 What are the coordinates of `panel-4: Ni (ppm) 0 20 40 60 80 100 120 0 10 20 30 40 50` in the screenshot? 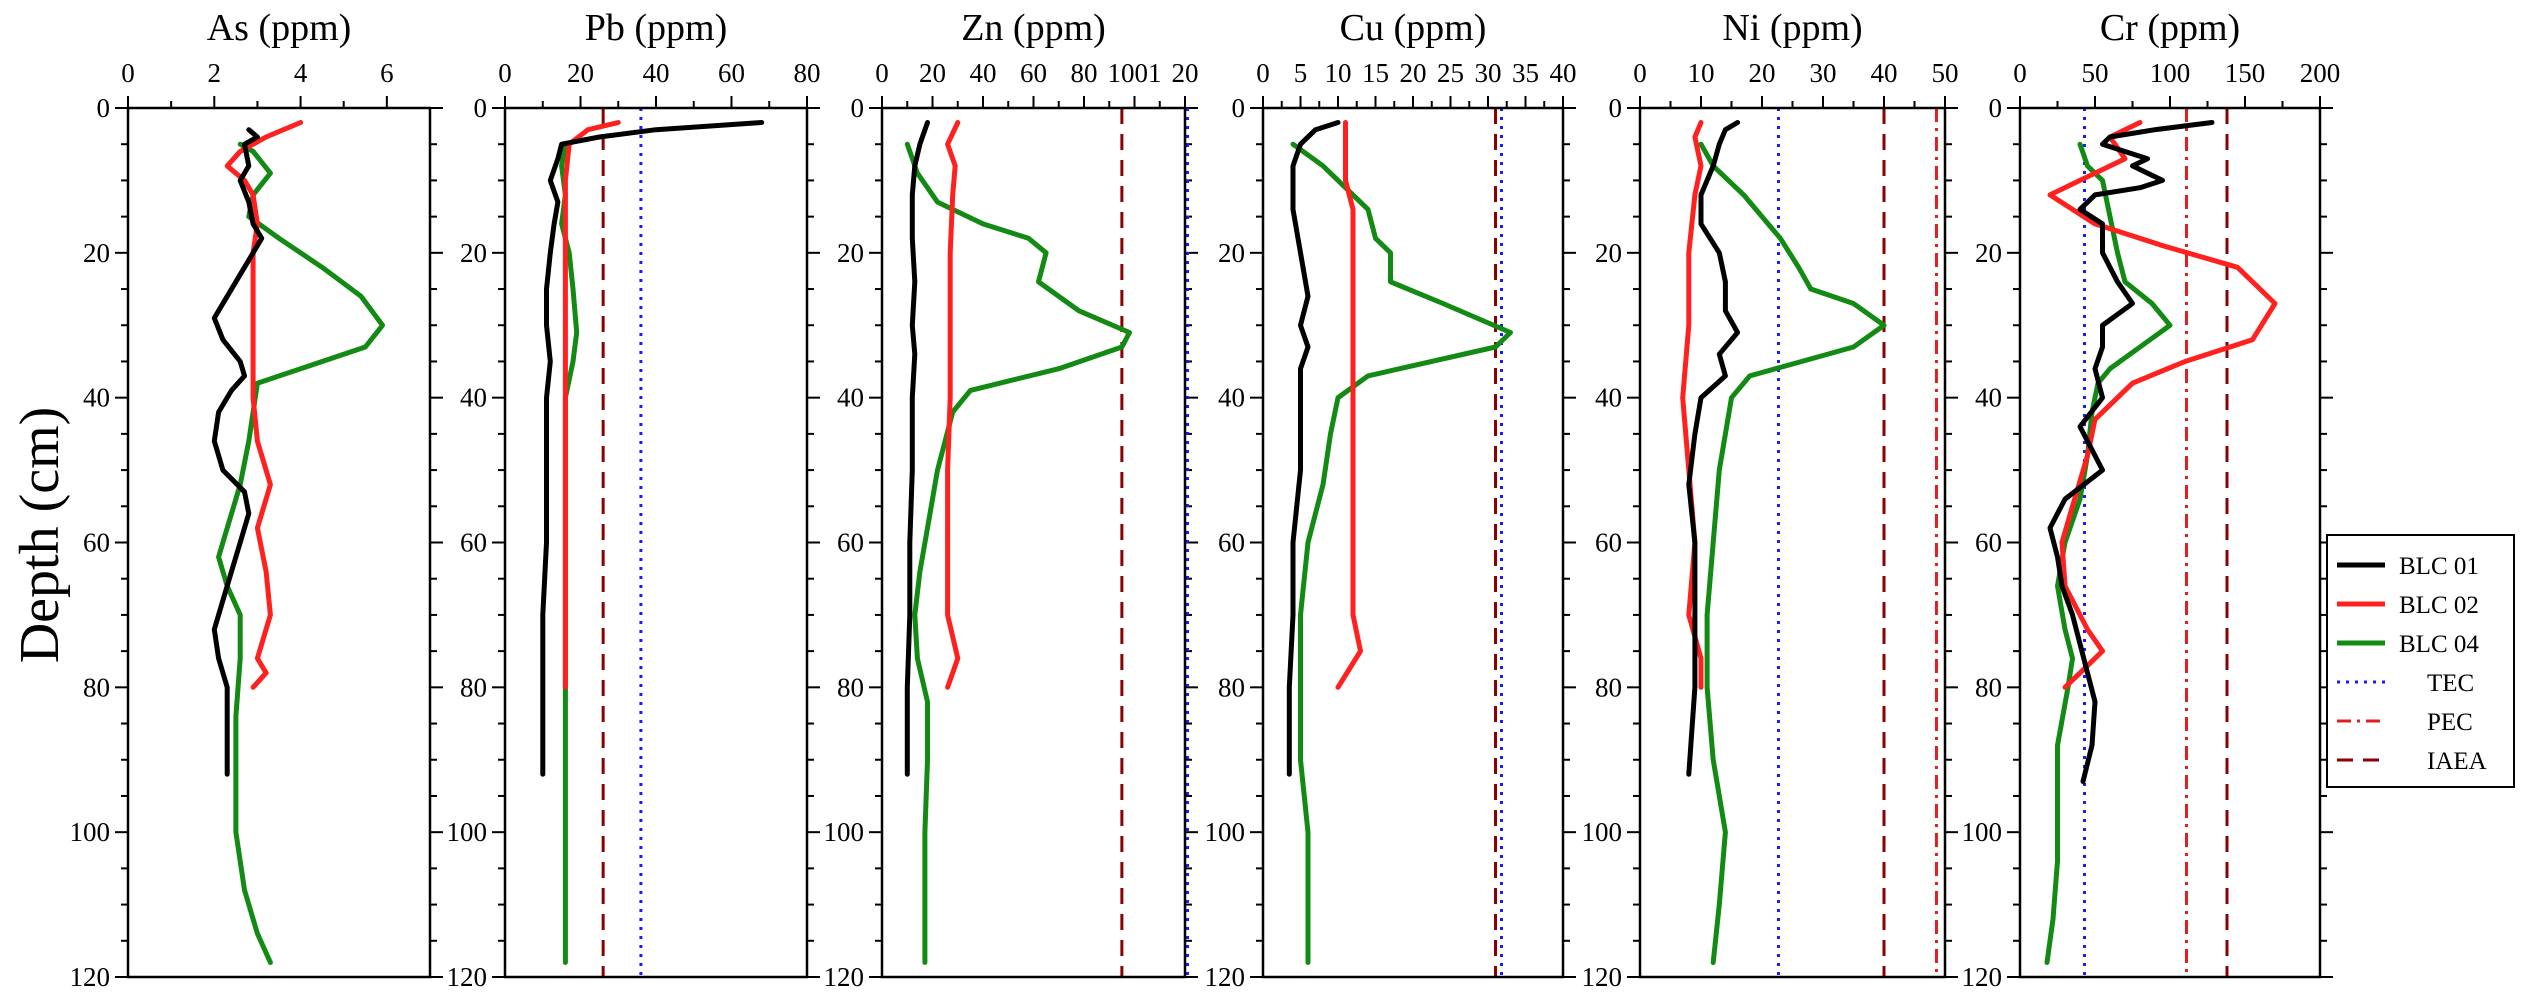 It's located at (1770, 499).